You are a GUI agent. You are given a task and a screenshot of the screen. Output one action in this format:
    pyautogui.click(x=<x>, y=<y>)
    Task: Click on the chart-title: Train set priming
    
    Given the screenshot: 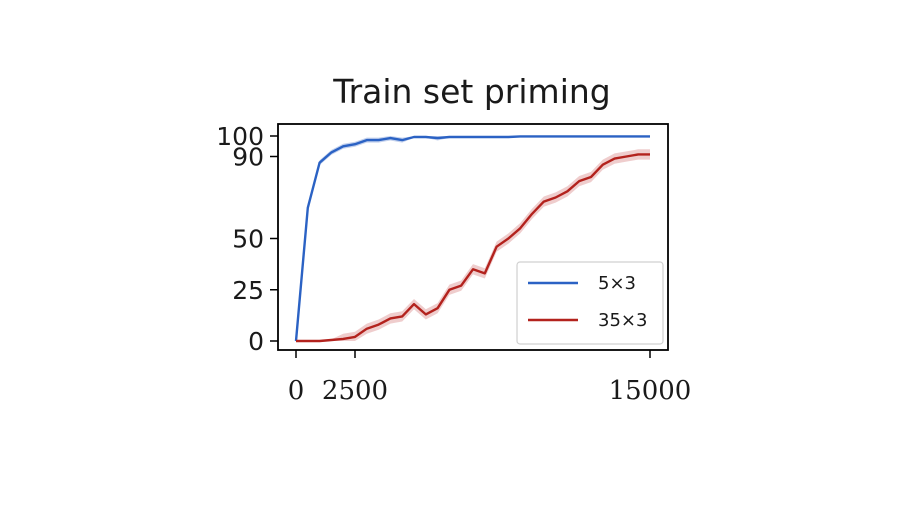 What is the action you would take?
    pyautogui.click(x=471, y=91)
    